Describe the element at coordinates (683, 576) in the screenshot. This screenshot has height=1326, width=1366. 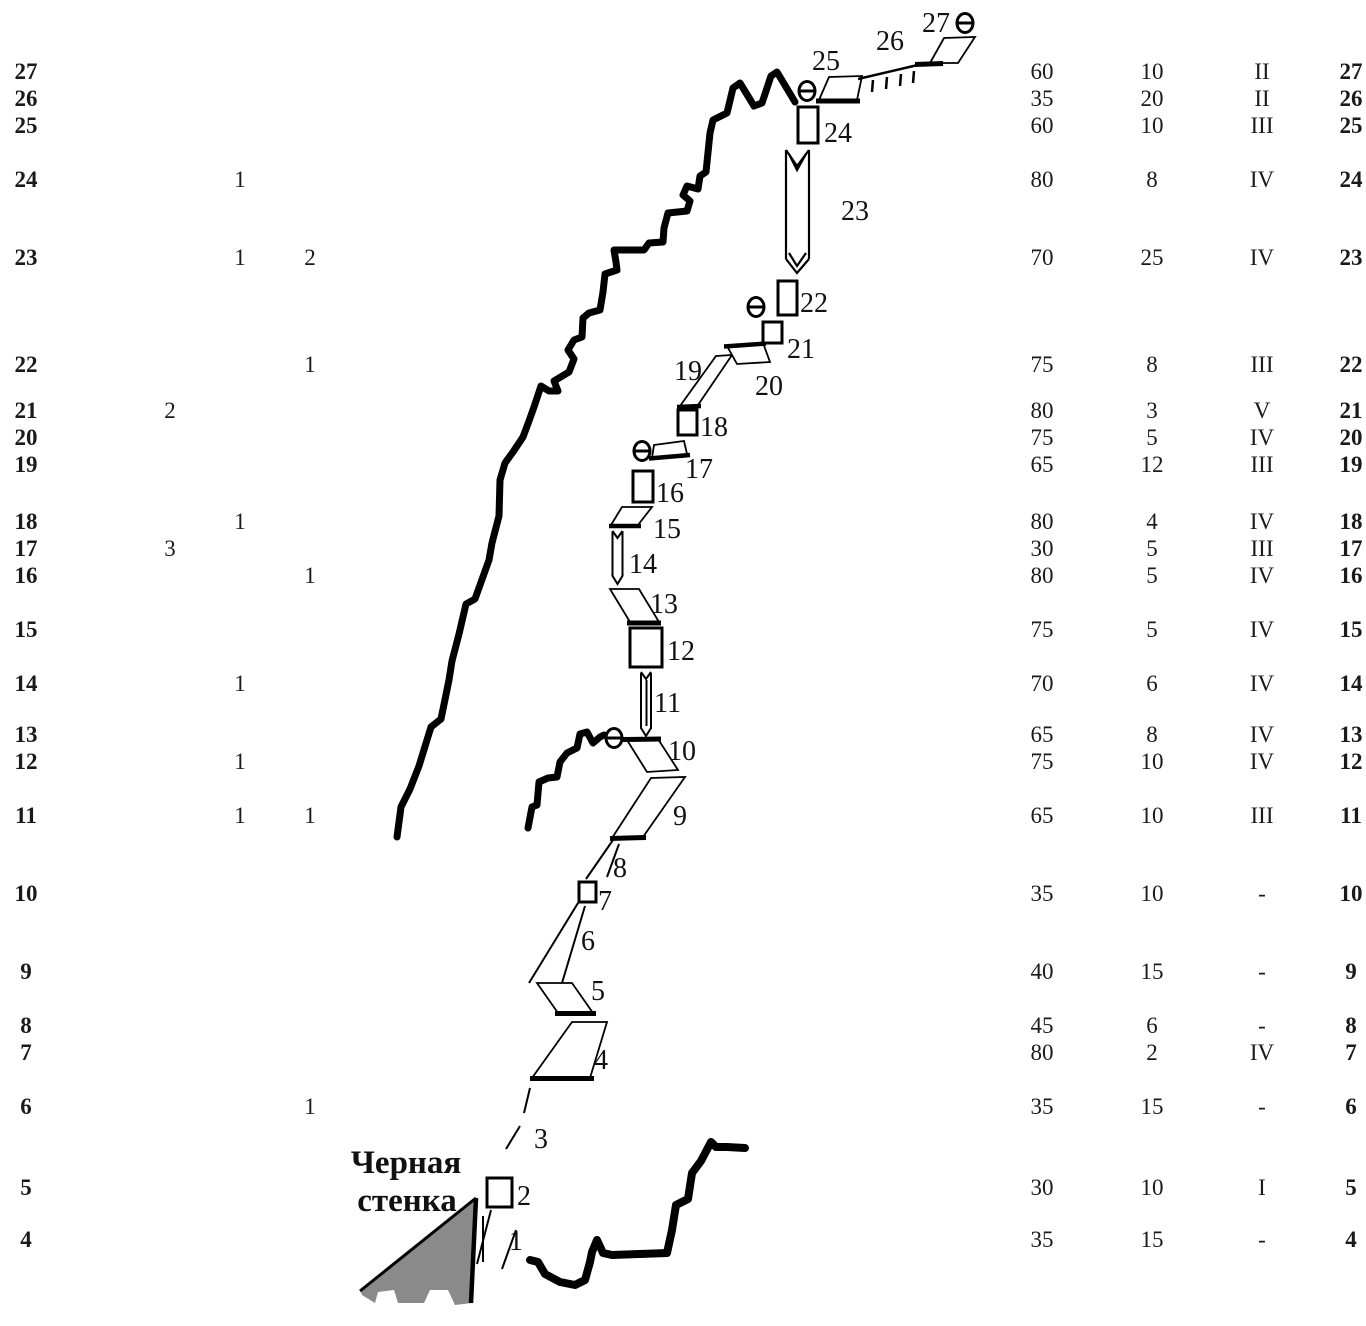
I see `table-row: 16 1 80 5 IV 16` at that location.